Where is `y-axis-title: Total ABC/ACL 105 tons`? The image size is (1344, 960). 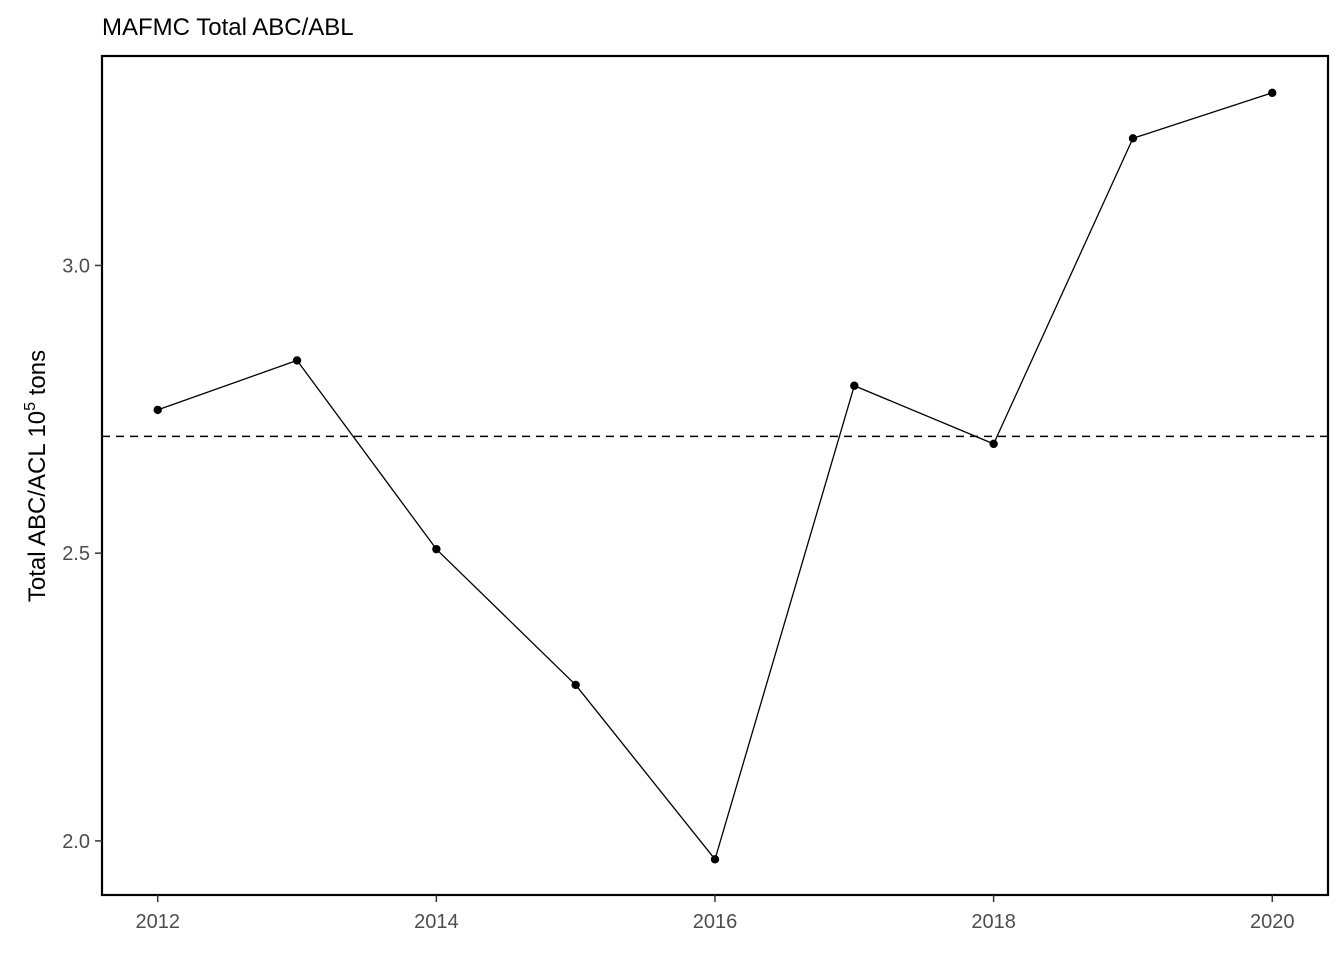 y-axis-title: Total ABC/ACL 105 tons is located at coordinates (36, 476).